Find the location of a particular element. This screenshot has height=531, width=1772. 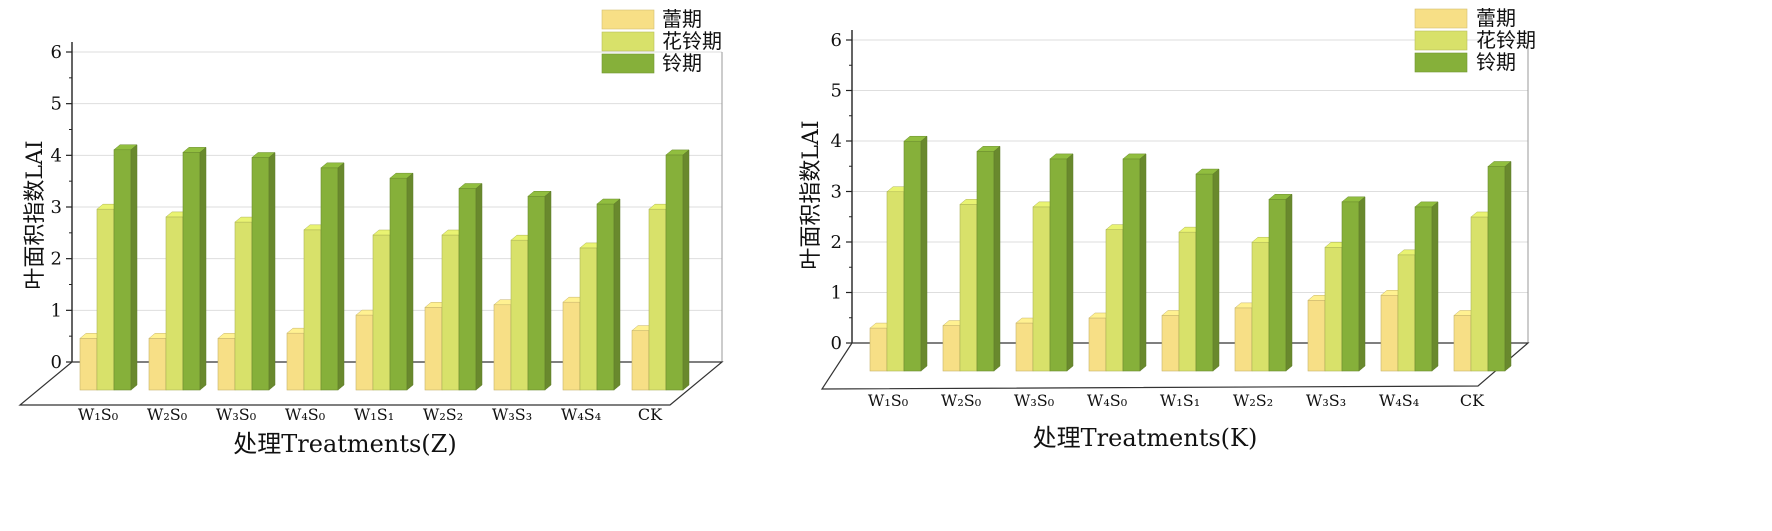

y-tick-label: 0 is located at coordinates (836, 343).